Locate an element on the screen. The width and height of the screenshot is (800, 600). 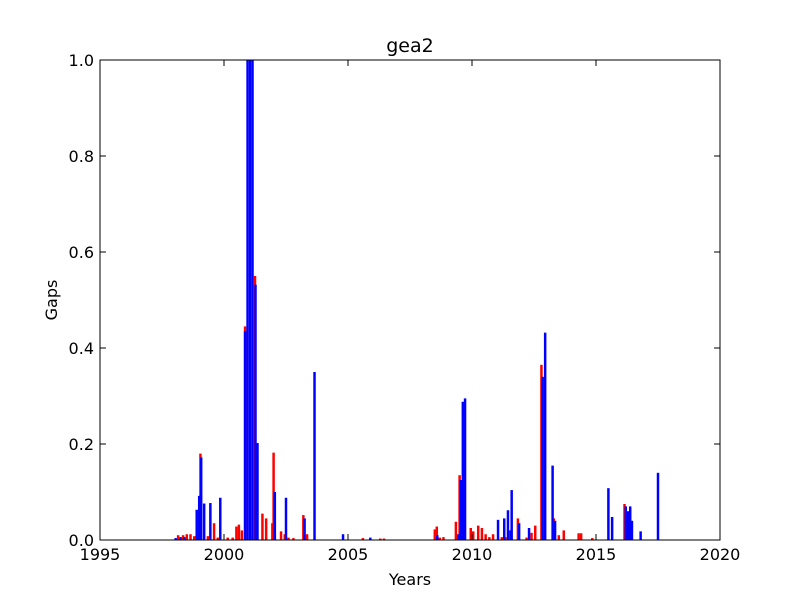
y-axis-label: Gaps is located at coordinates (51, 300).